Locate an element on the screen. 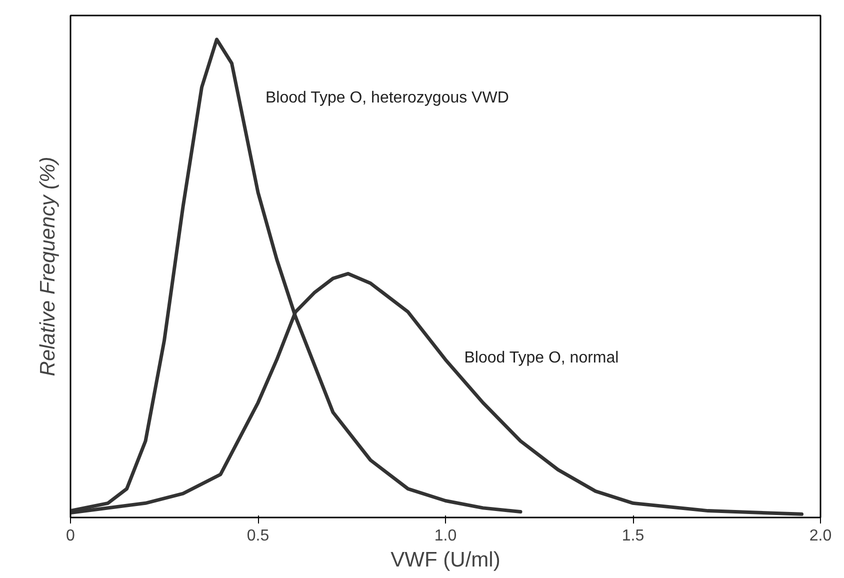 The image size is (844, 578). series-label: Blood Type O, heterozygous VWD is located at coordinates (387, 97).